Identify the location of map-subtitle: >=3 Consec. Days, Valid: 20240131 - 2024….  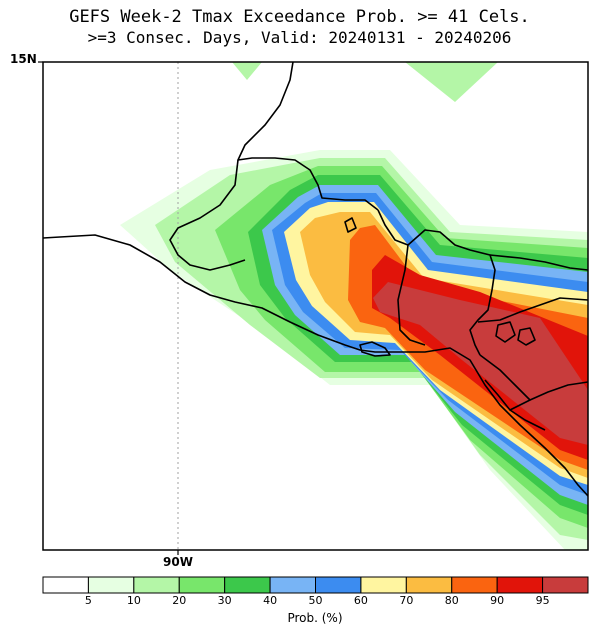
(299, 37).